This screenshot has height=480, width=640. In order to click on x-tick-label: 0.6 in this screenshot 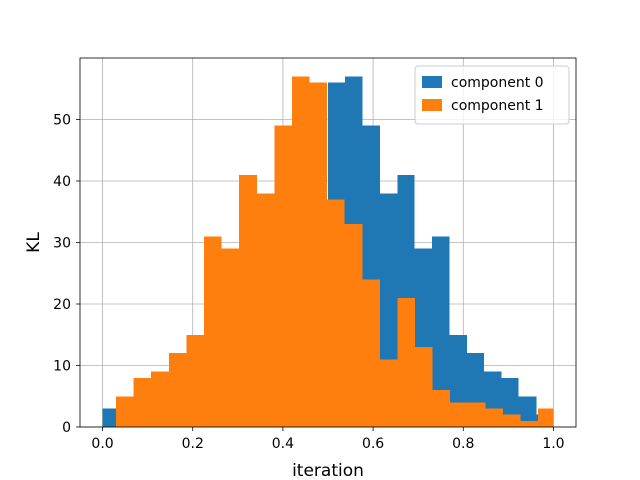, I will do `click(373, 444)`.